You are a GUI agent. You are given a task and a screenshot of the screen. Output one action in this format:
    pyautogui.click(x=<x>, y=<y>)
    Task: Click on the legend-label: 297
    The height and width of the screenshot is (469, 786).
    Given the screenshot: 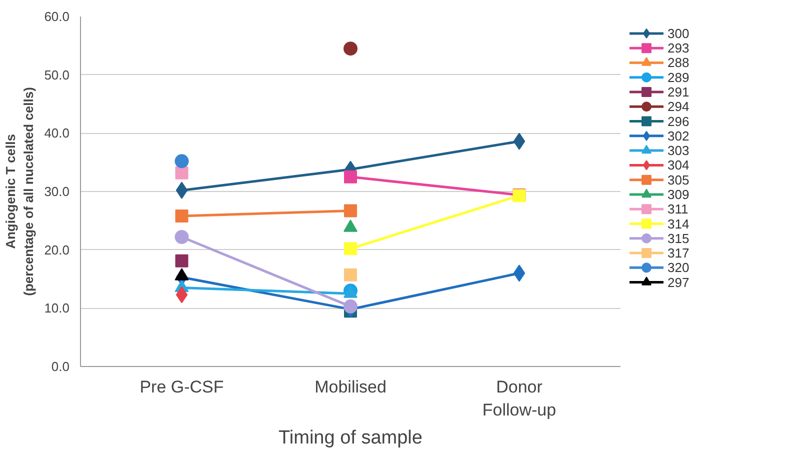 What is the action you would take?
    pyautogui.click(x=679, y=282)
    